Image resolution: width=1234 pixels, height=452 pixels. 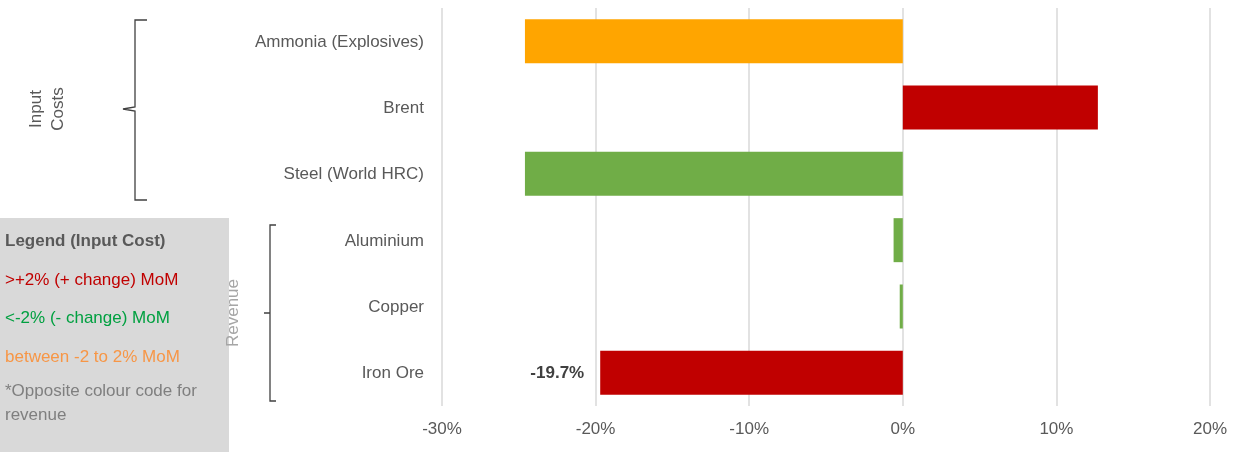 I want to click on y-tick-label: Ammonia (Explosives), so click(x=339, y=41).